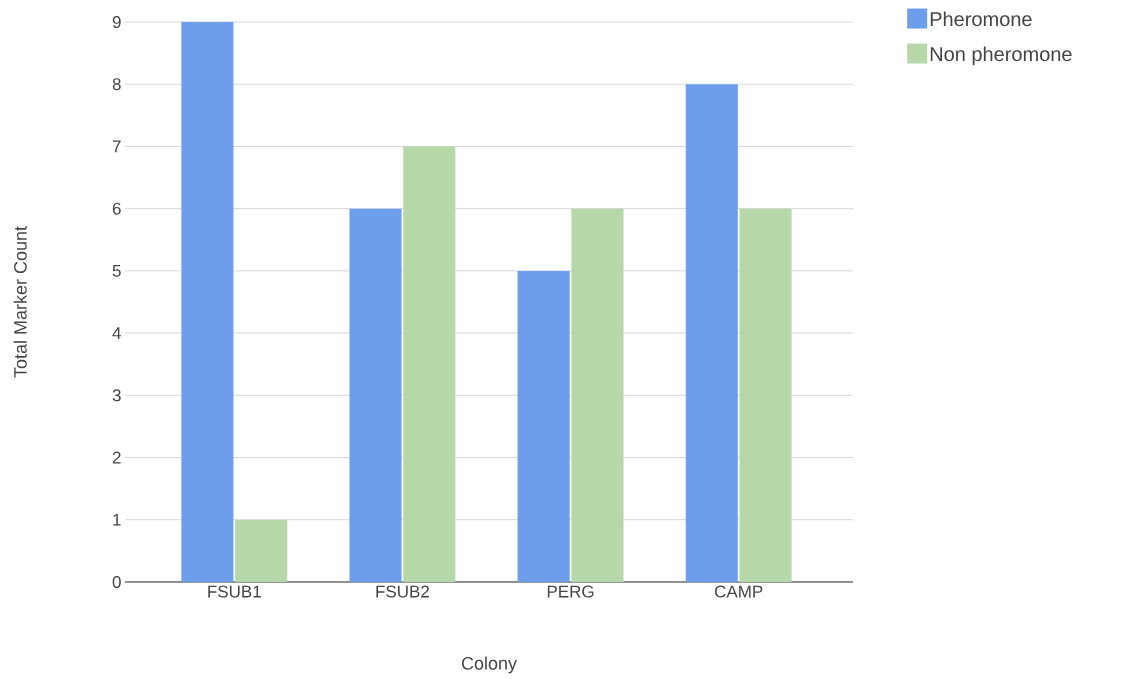 The height and width of the screenshot is (679, 1141). I want to click on x-axis-title: Colony, so click(489, 665).